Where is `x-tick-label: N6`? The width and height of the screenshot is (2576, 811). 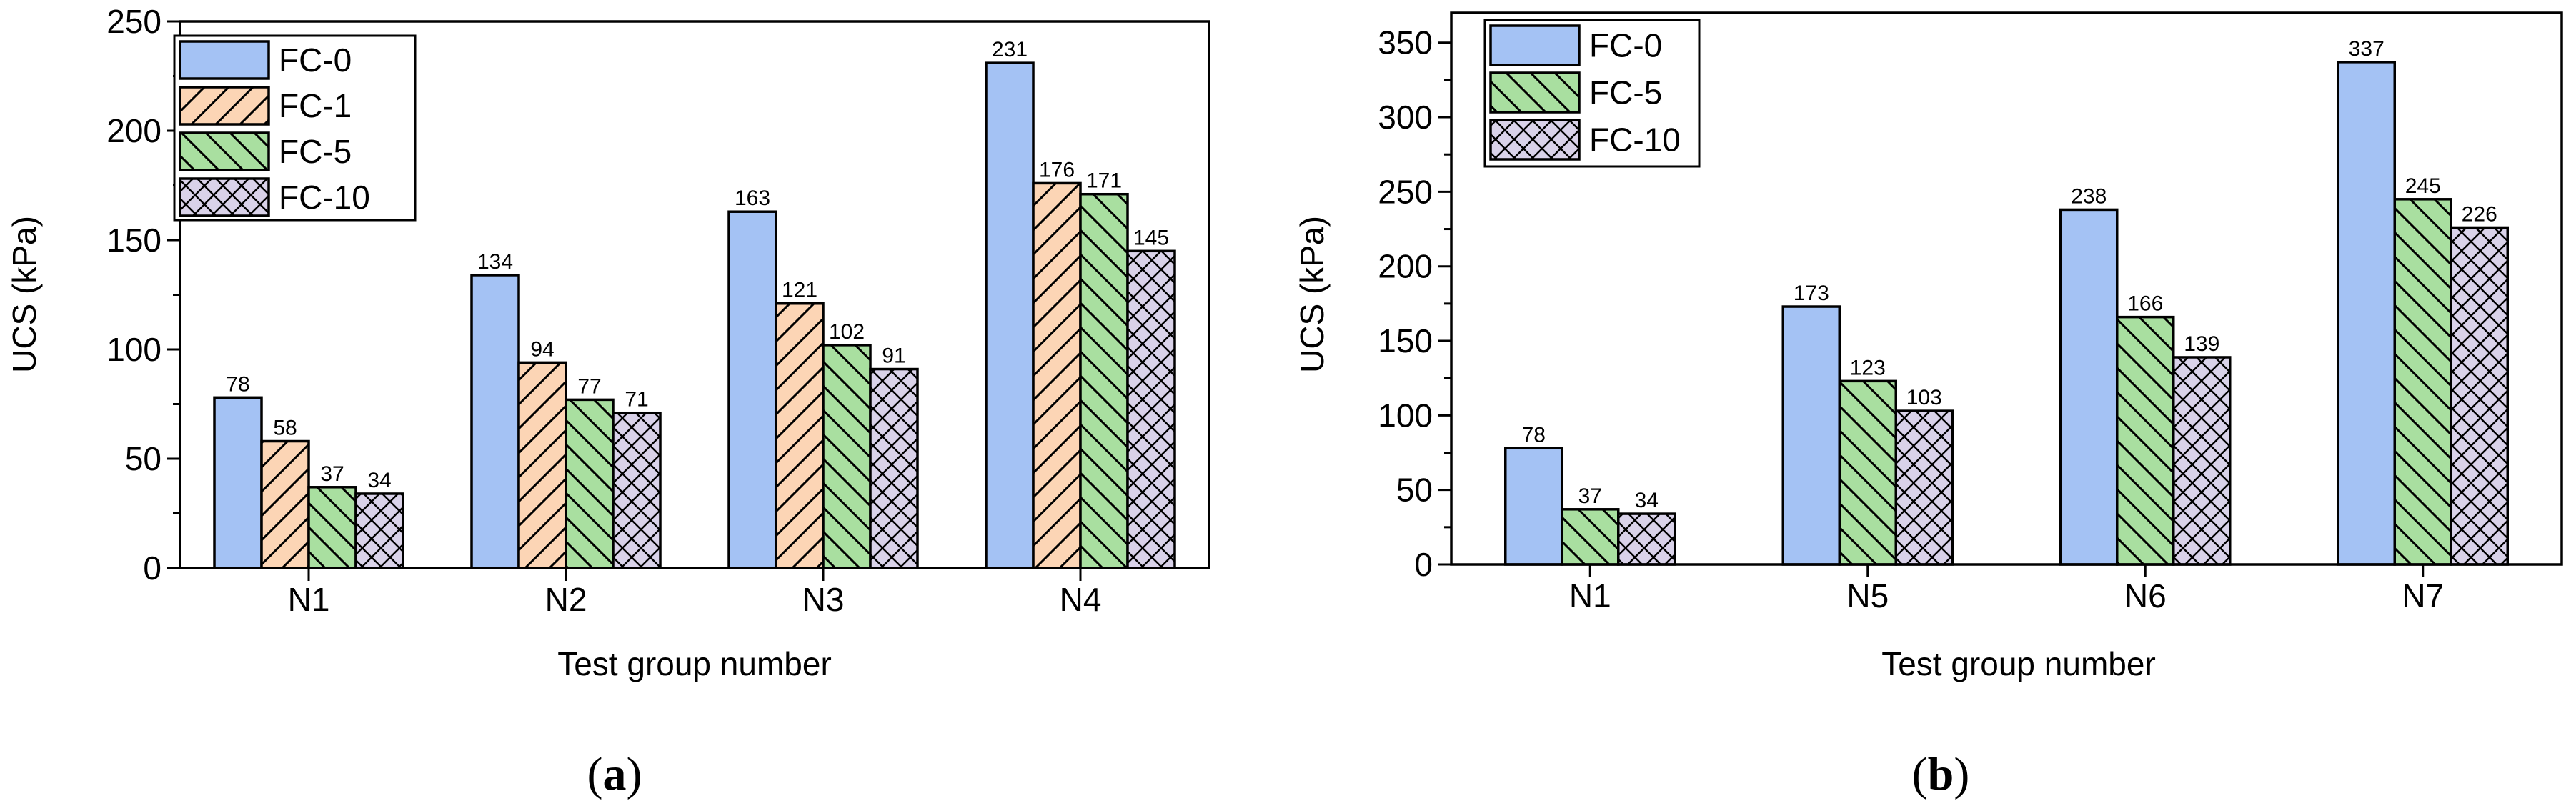 x-tick-label: N6 is located at coordinates (2145, 596).